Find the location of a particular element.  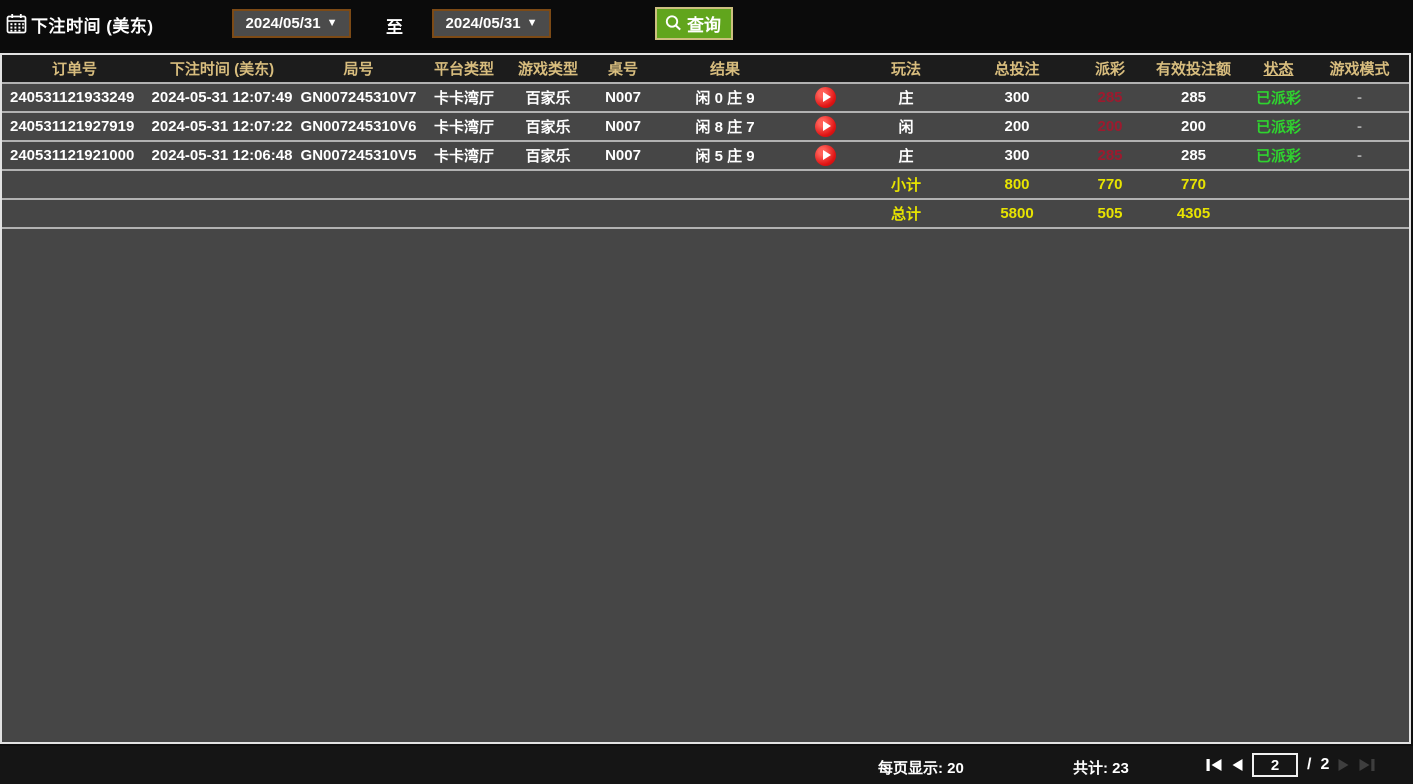

header-replay is located at coordinates (825, 69).